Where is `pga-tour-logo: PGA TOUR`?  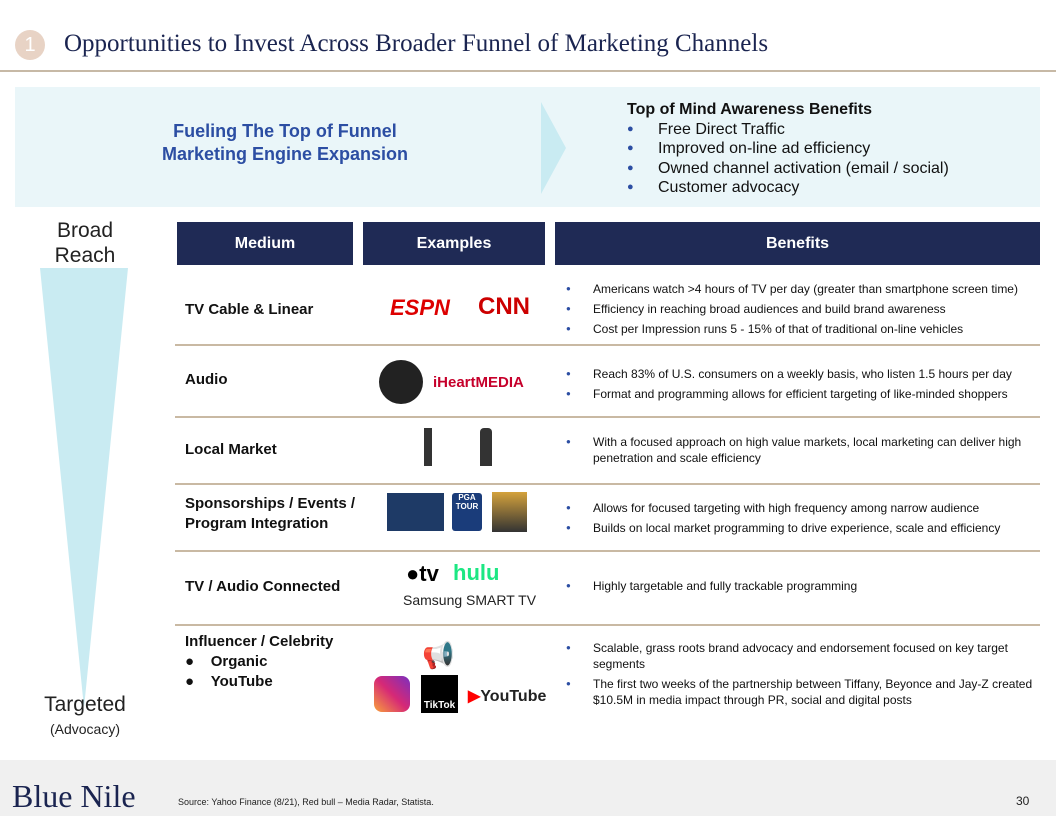 pga-tour-logo: PGA TOUR is located at coordinates (467, 512).